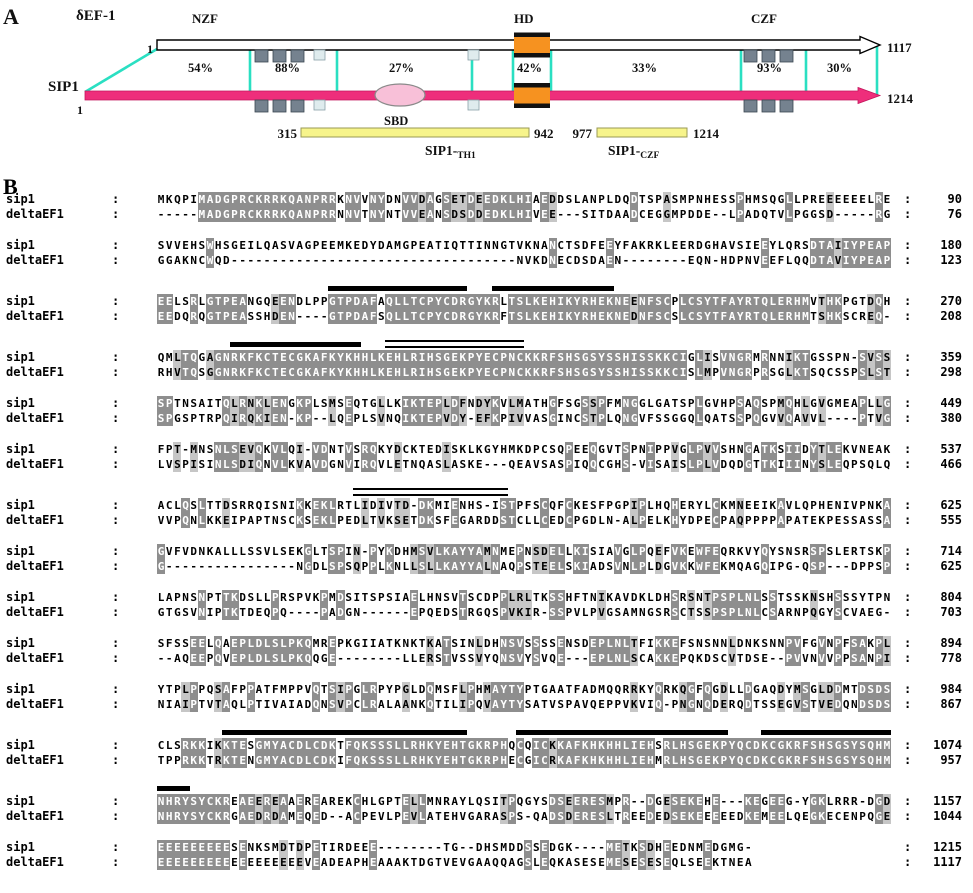  What do you see at coordinates (365, 449) in the screenshot?
I see `residue-cell: R` at bounding box center [365, 449].